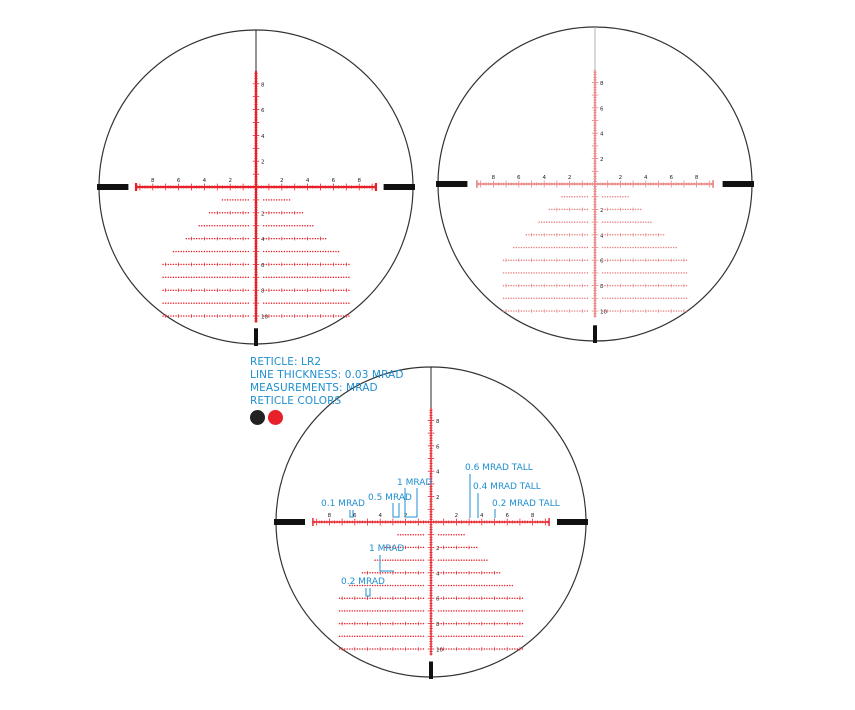 This screenshot has height=710, width=855. Describe the element at coordinates (282, 181) in the screenshot. I see `horizontal-mrad-label: 2` at that location.